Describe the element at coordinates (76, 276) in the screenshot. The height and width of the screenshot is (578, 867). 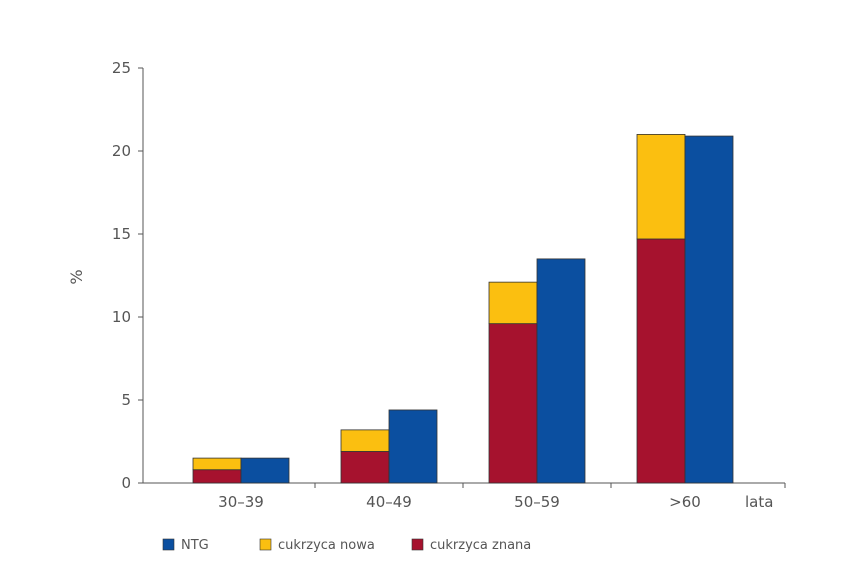
I see `y-axis-label: %` at that location.